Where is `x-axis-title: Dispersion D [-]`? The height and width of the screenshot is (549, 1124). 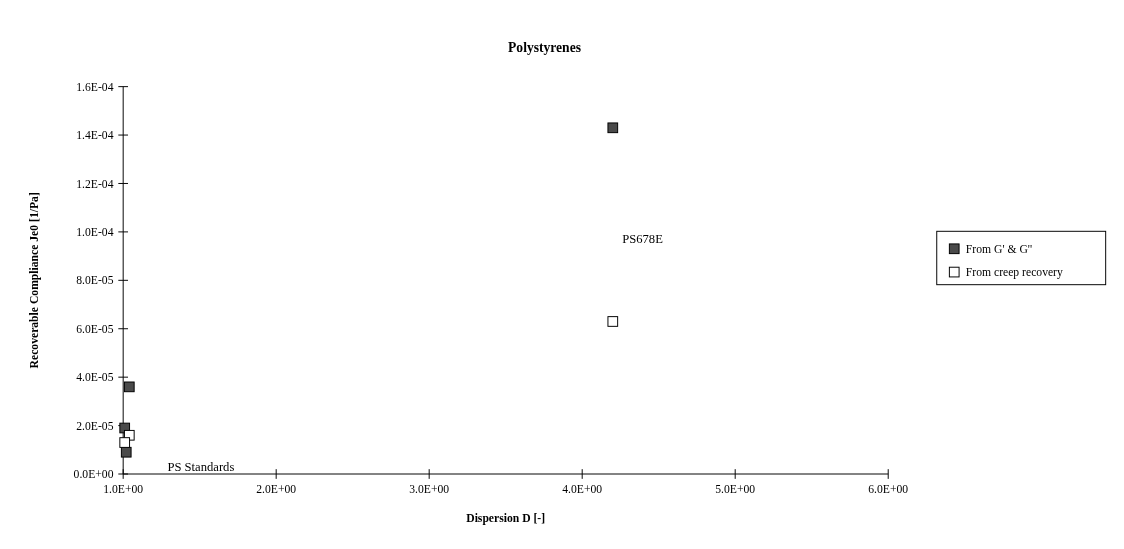
x-axis-title: Dispersion D [-] is located at coordinates (506, 518).